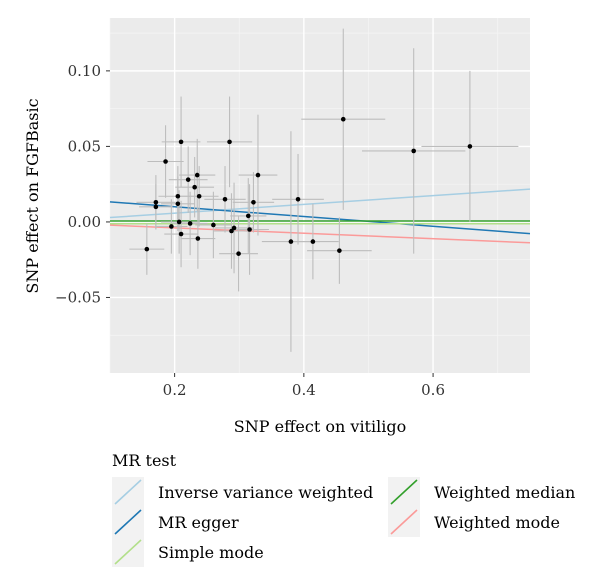 The image size is (600, 582). Describe the element at coordinates (175, 390) in the screenshot. I see `x-tick-label: 0.2` at that location.